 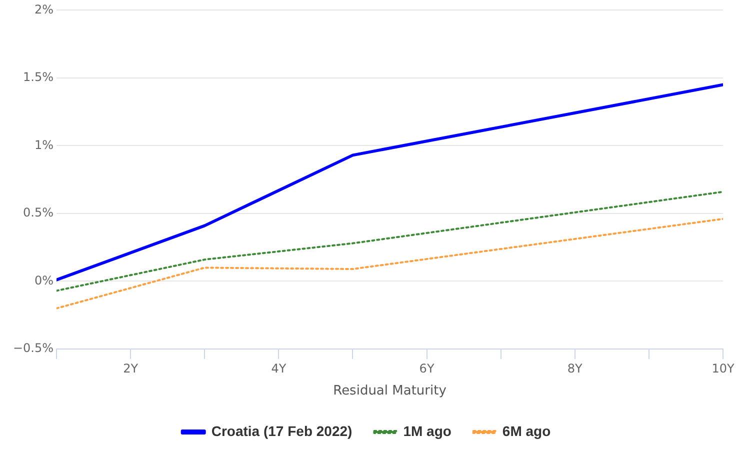 What do you see at coordinates (526, 430) in the screenshot?
I see `legend-label: 6M ago` at bounding box center [526, 430].